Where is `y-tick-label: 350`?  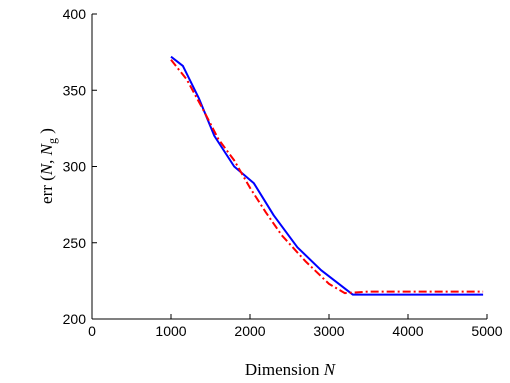
y-tick-label: 350 is located at coordinates (75, 90).